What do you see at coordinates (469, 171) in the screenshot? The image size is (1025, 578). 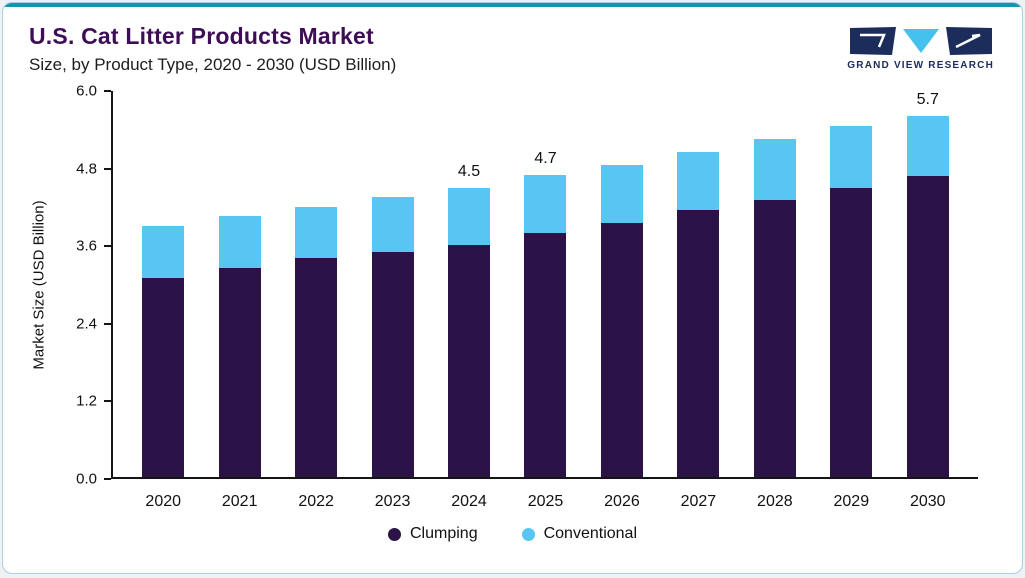 I see `bar-total-label: 4.5` at bounding box center [469, 171].